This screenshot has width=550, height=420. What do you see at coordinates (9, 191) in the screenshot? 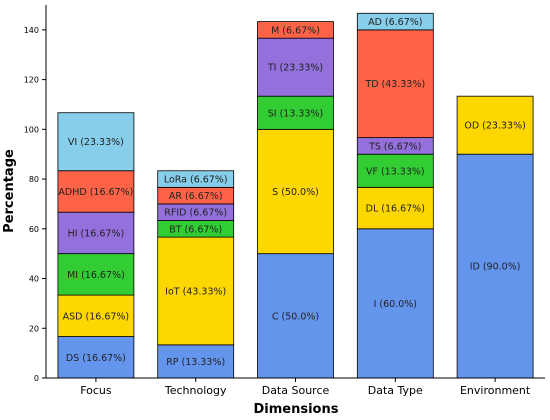
I see `y-axis-title: Percentage` at bounding box center [9, 191].